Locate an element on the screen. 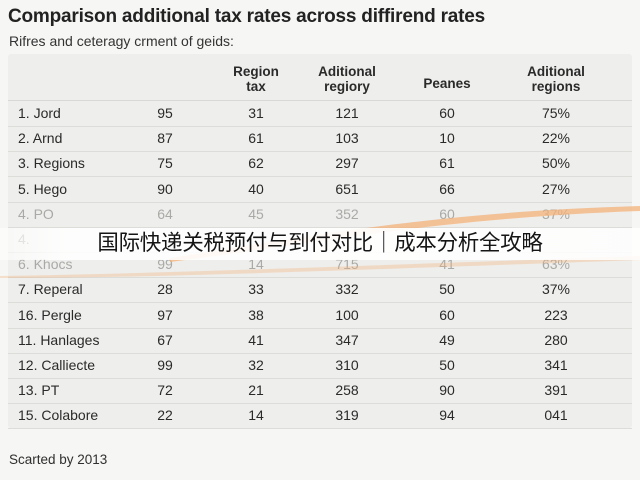 The width and height of the screenshot is (640, 480). table-row: 1. Jord 95 31 121 60 75% is located at coordinates (320, 114).